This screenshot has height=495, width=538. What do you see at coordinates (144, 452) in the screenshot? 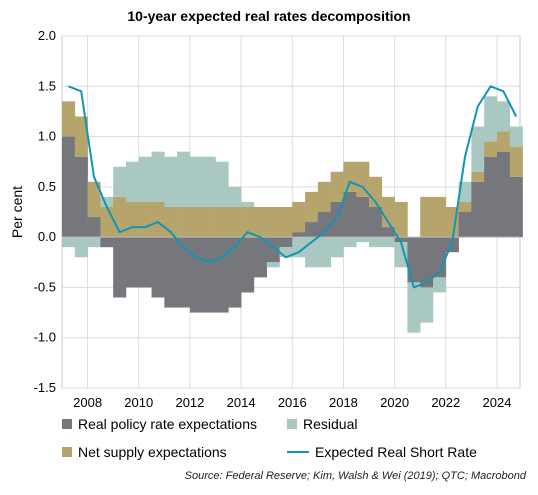
I see `legend-item-net-supply: Net supply expectations` at bounding box center [144, 452].